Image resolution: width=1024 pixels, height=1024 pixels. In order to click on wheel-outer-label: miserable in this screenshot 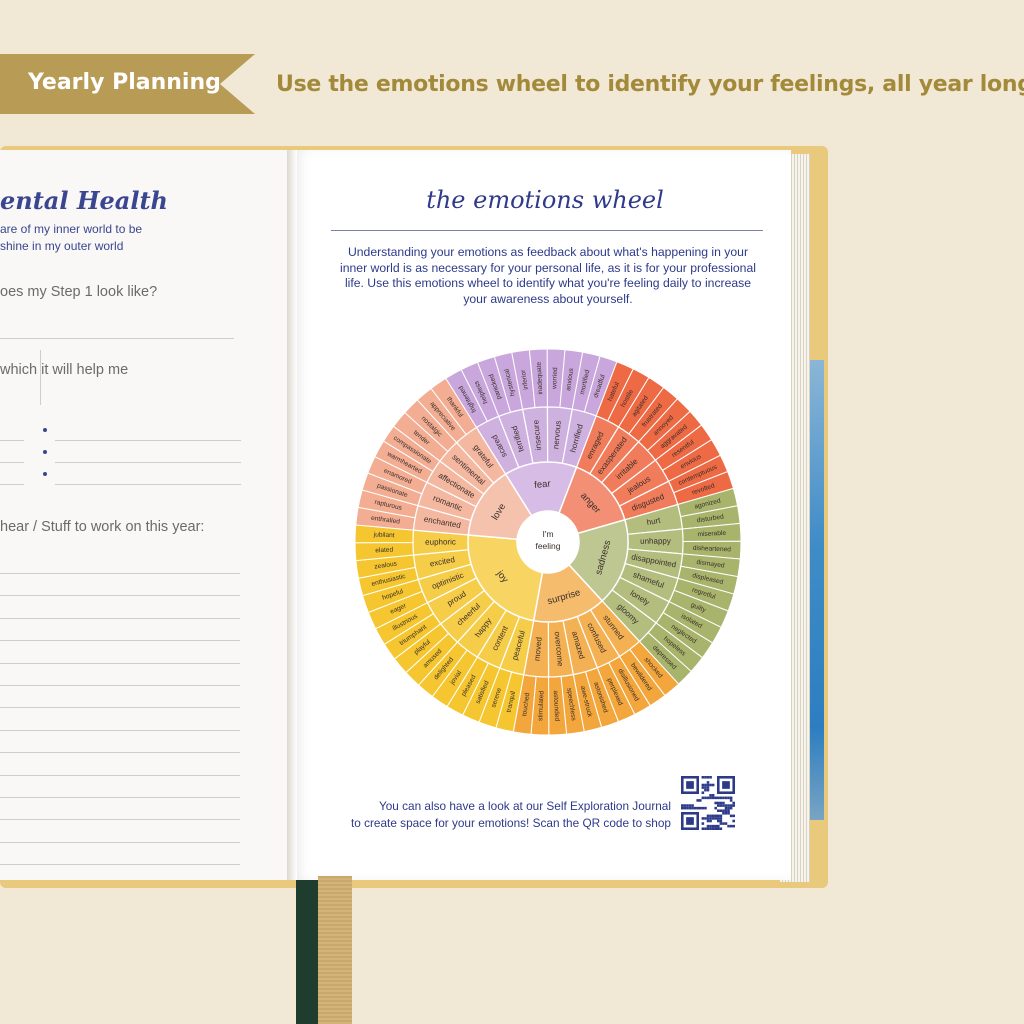, I will do `click(711, 534)`.